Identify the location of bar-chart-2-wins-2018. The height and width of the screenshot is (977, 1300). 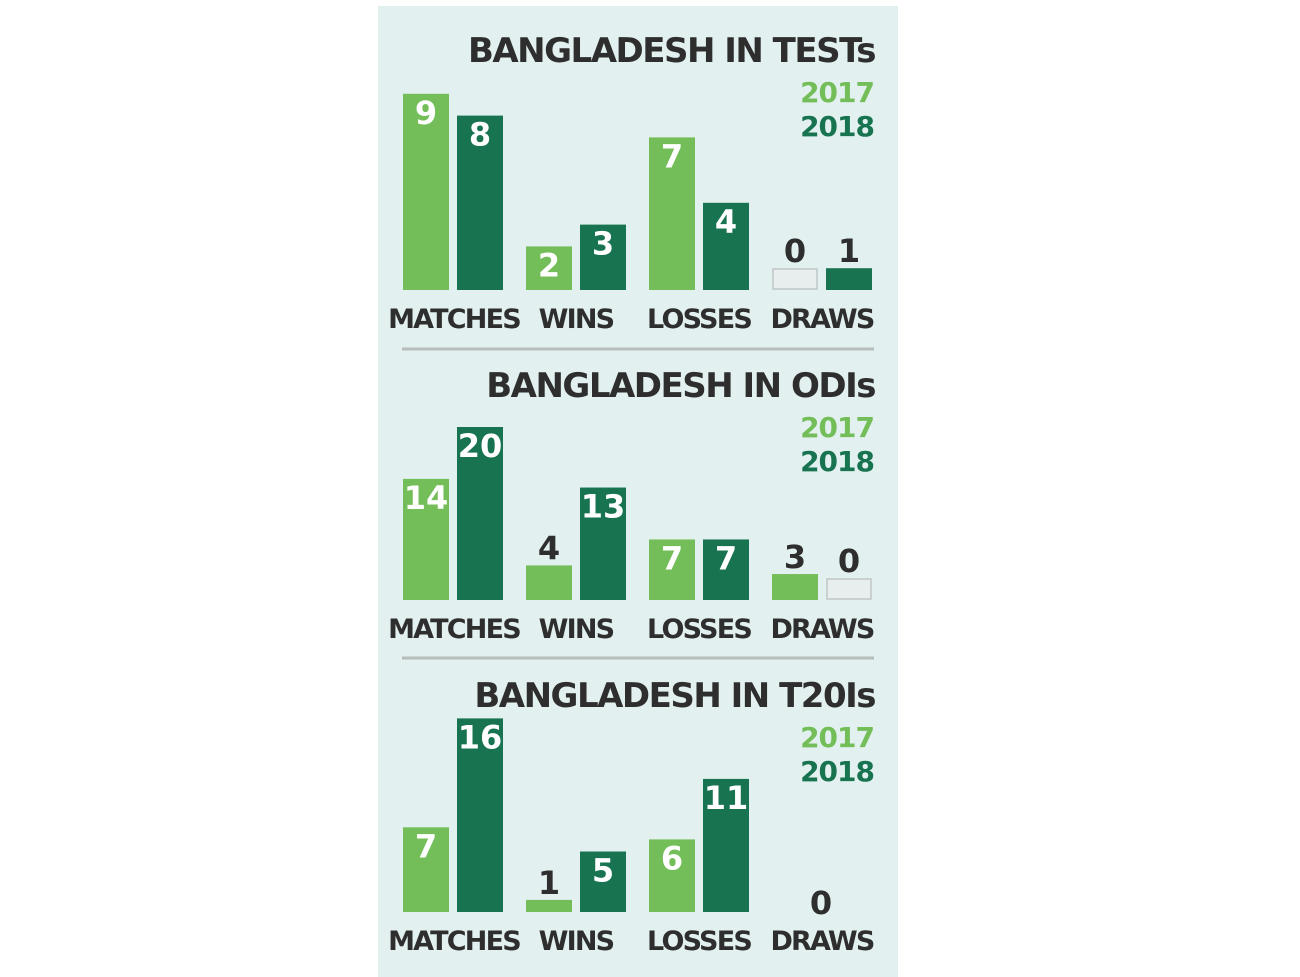
(603, 543).